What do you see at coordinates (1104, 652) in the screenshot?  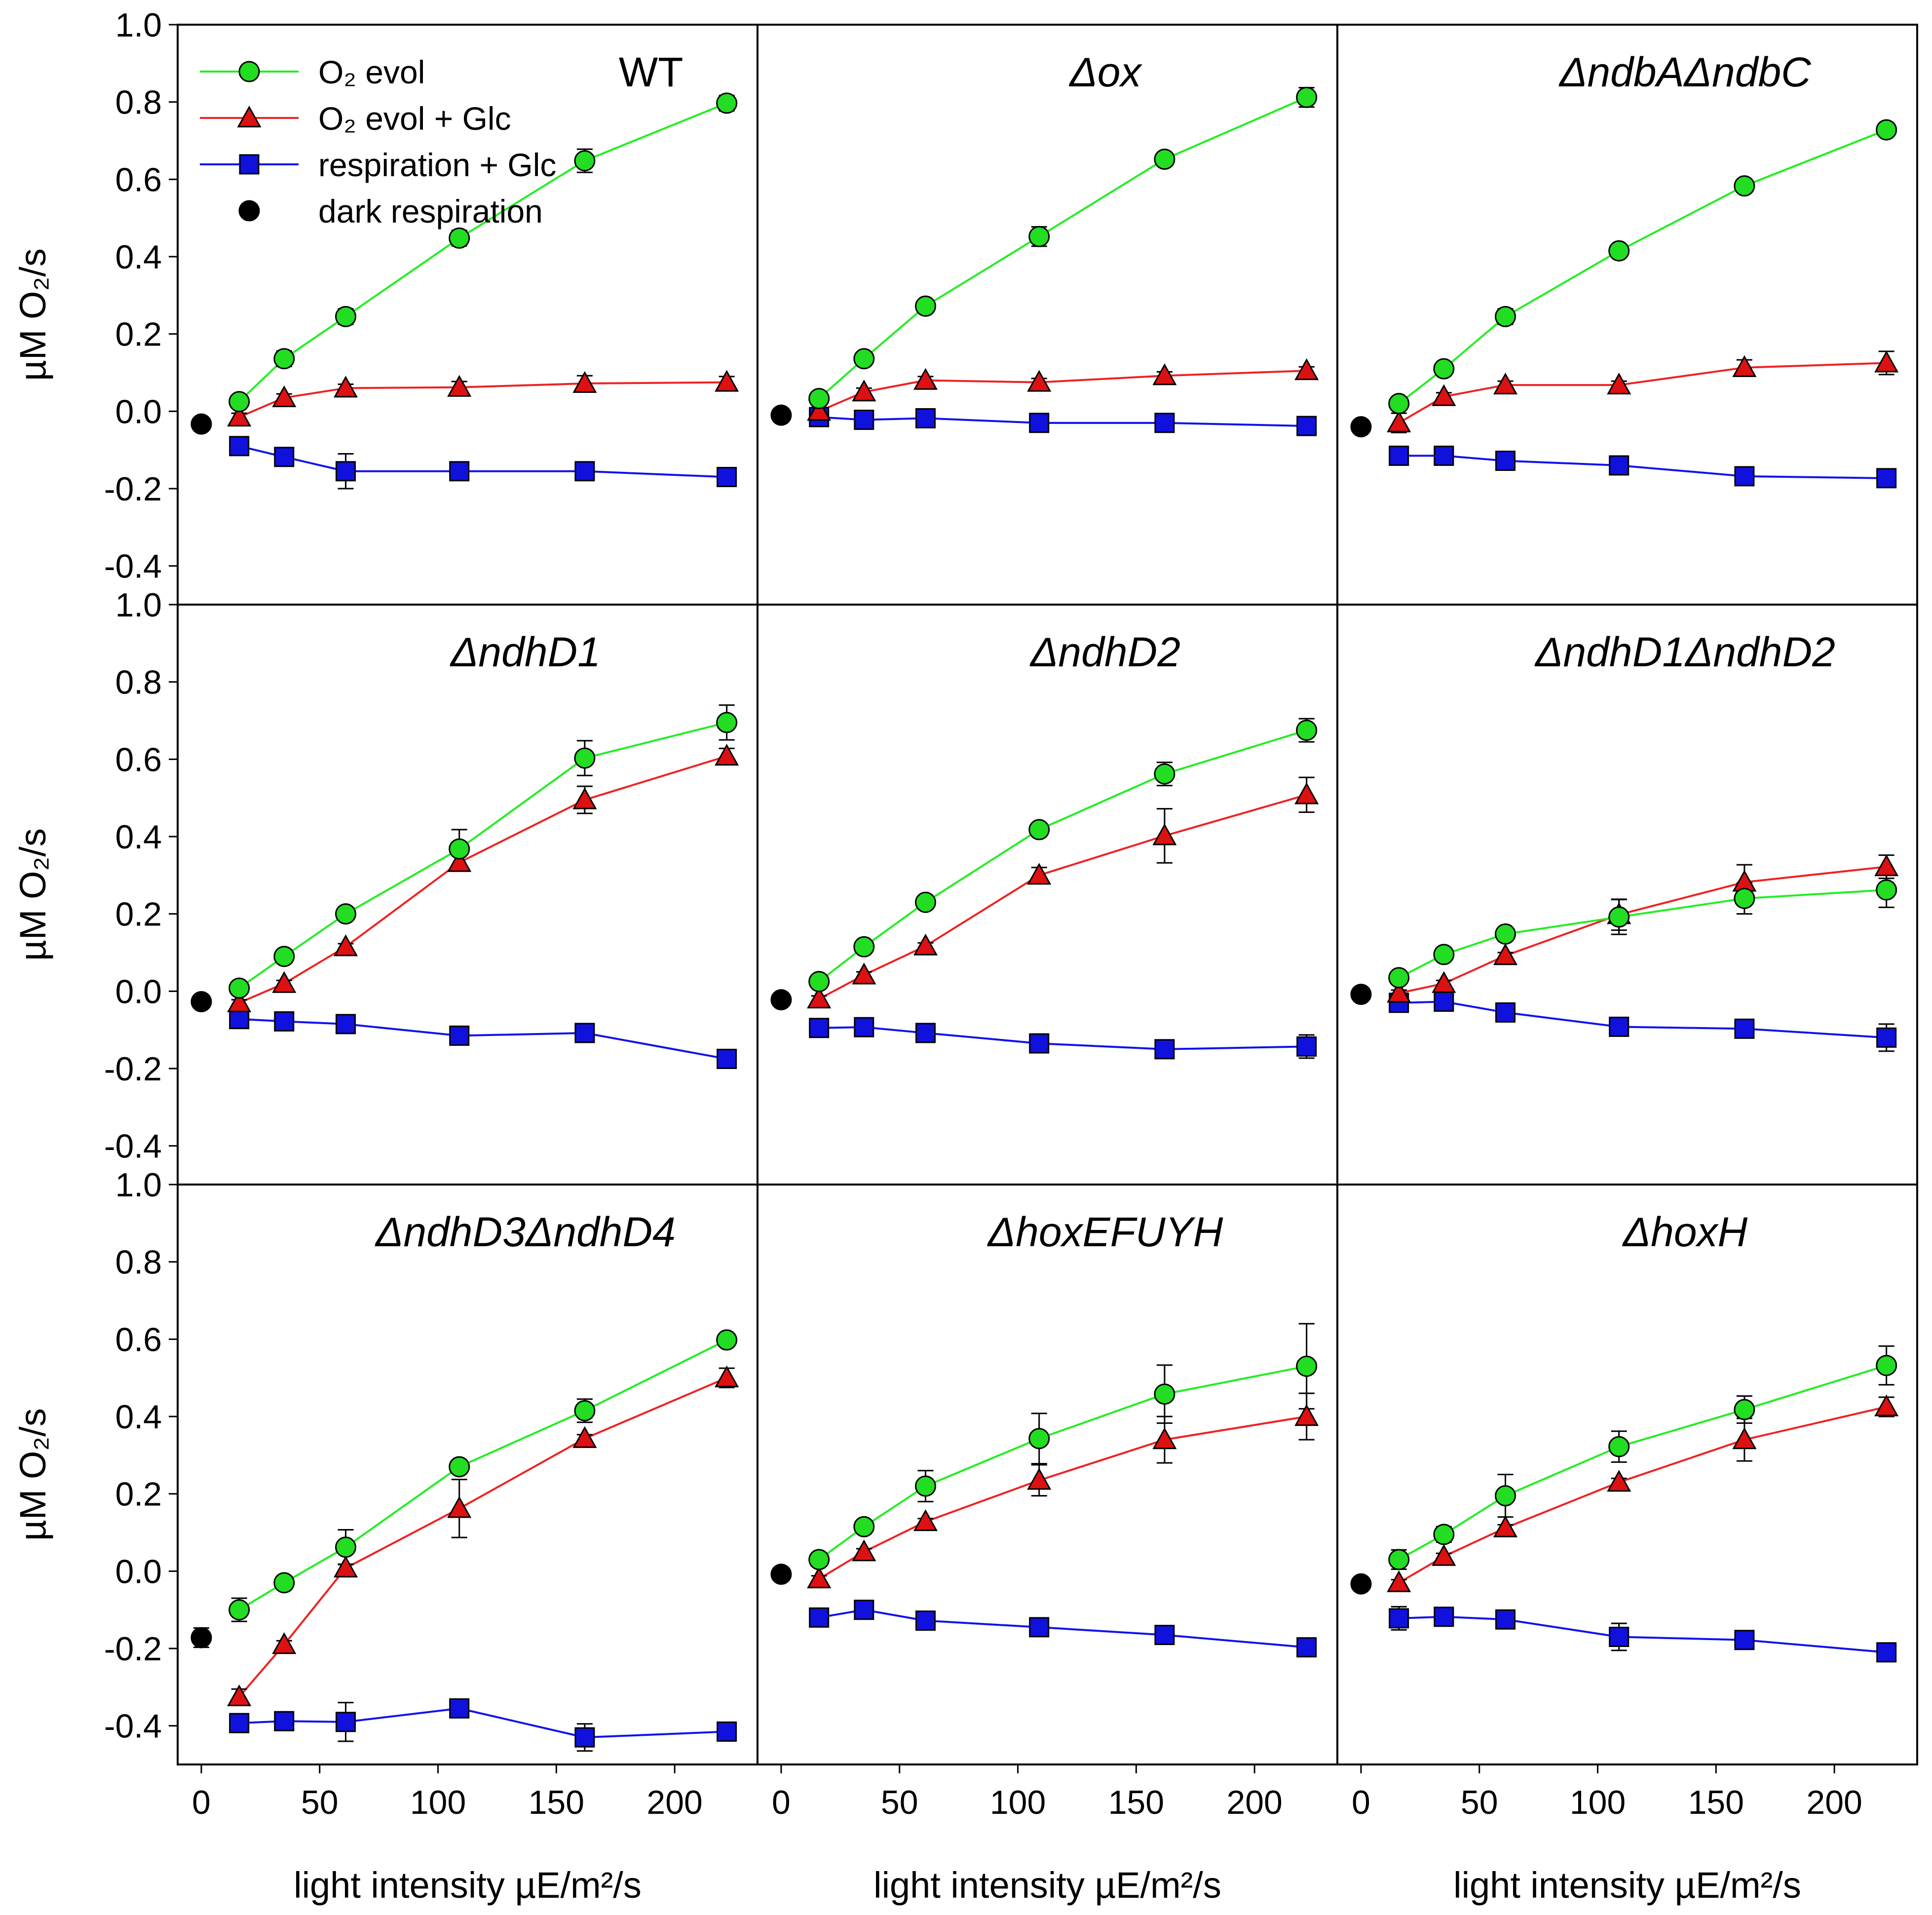 I see `panel-title: ΔndhD2` at bounding box center [1104, 652].